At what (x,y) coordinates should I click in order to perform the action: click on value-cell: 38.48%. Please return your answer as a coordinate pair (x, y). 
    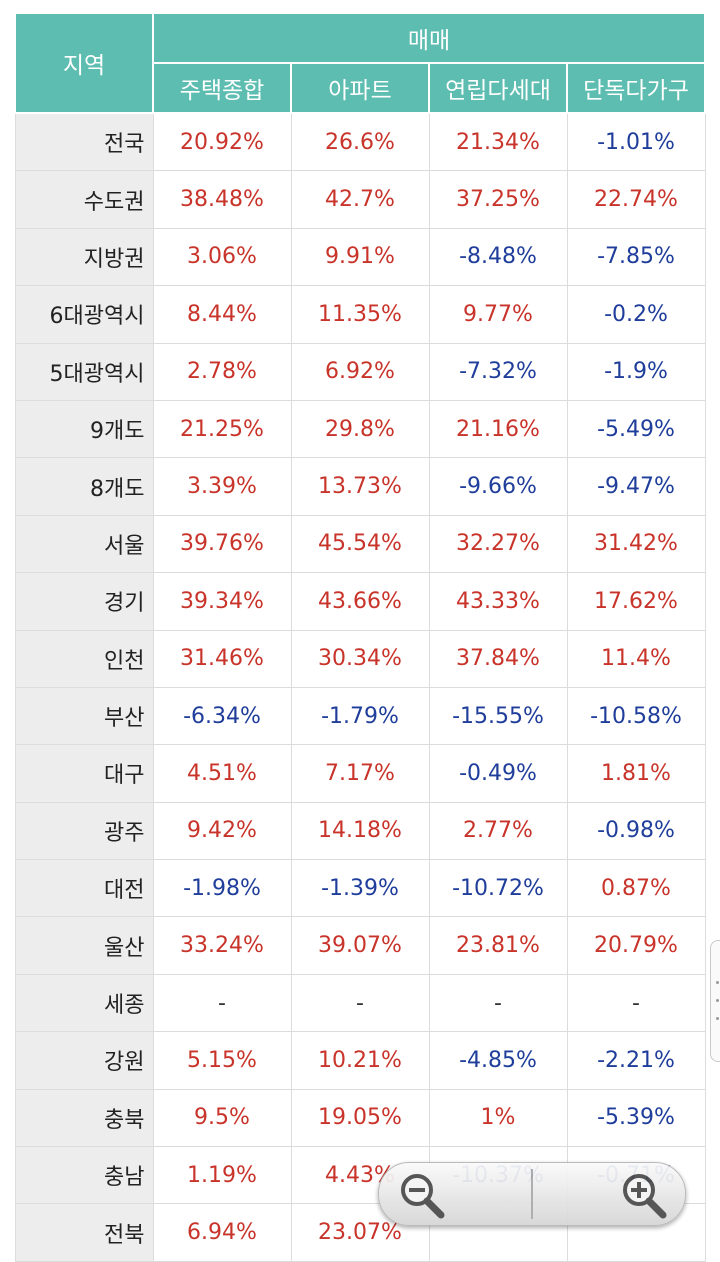
    Looking at the image, I should click on (222, 199).